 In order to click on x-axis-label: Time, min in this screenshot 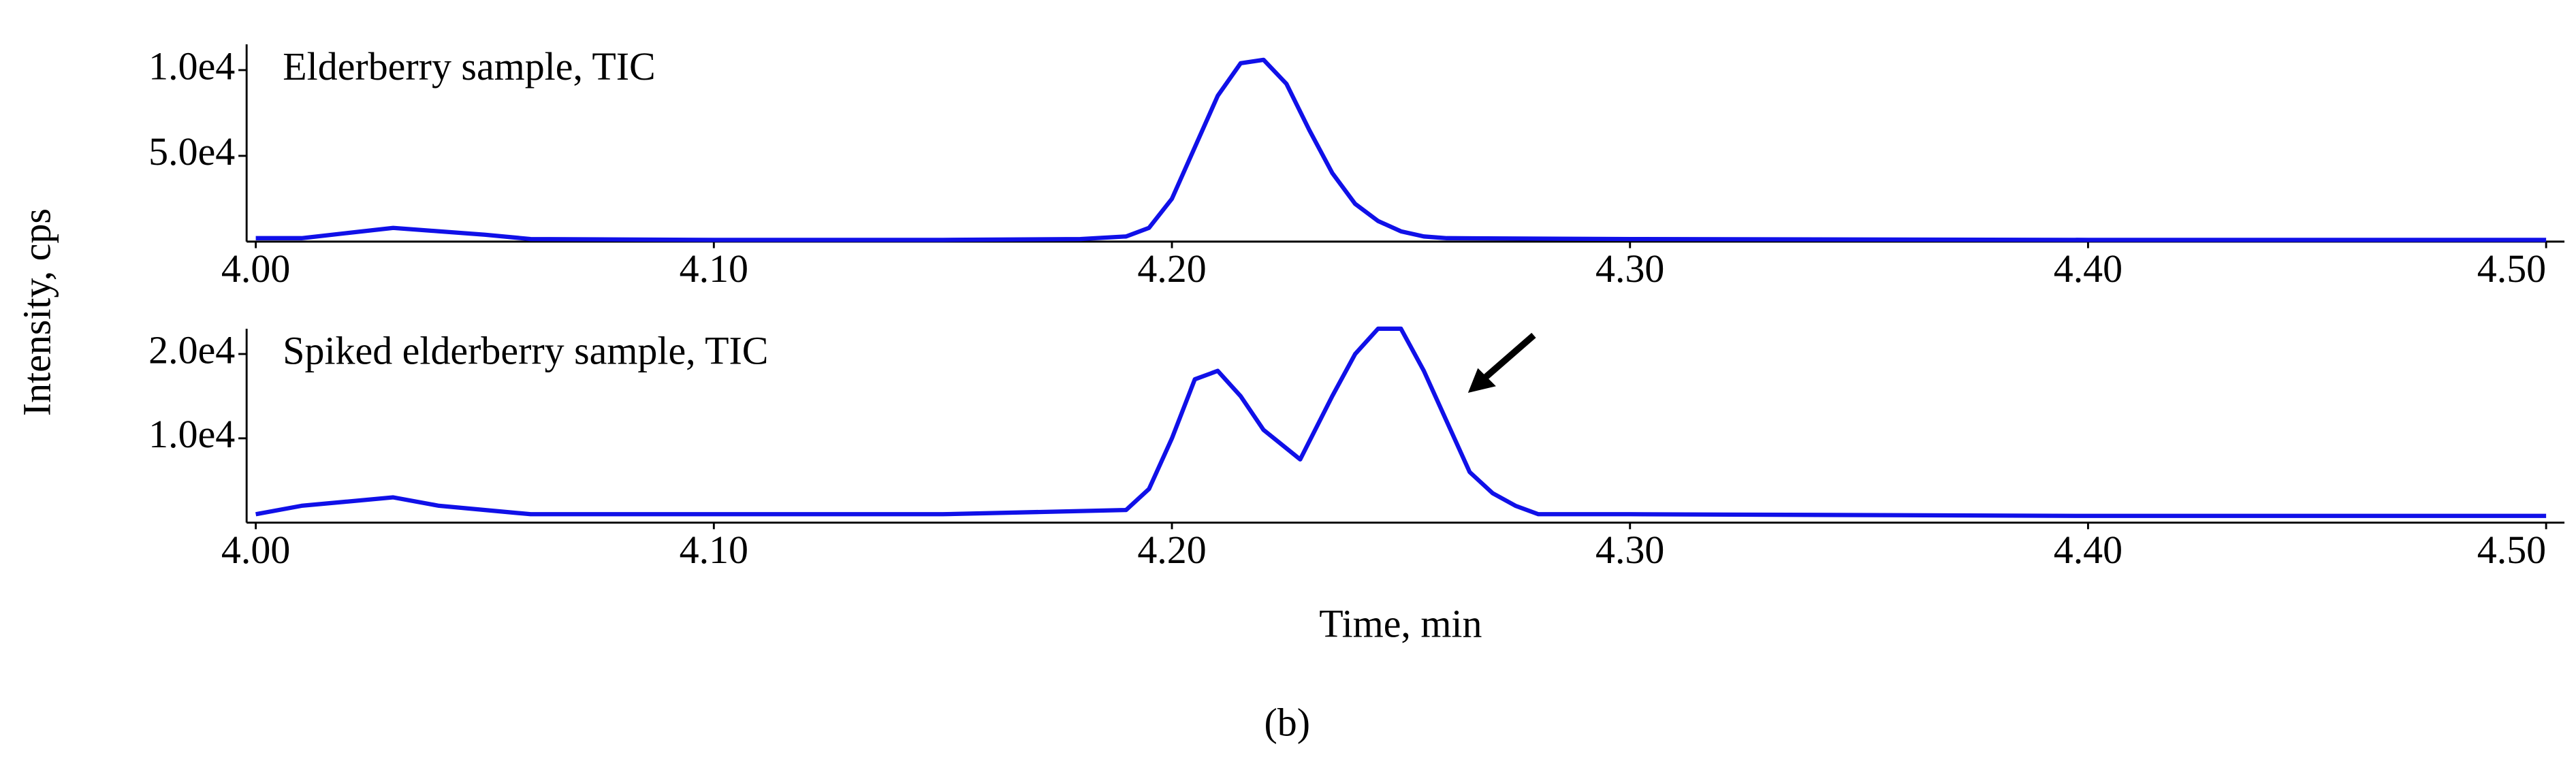, I will do `click(1400, 623)`.